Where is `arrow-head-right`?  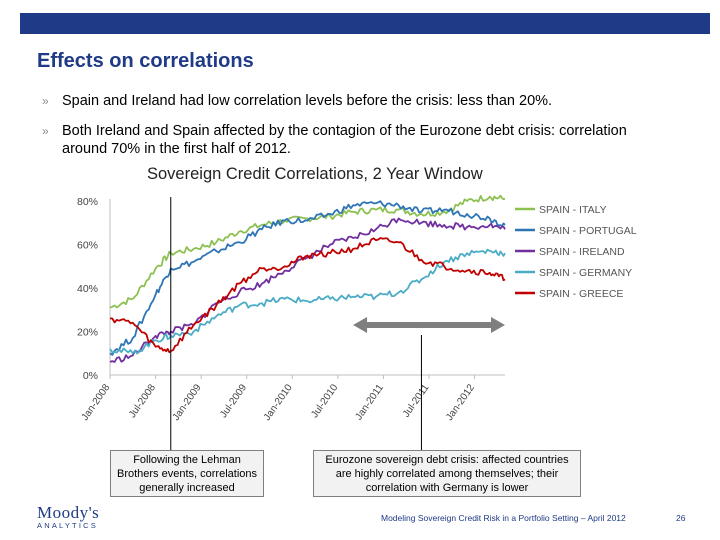
arrow-head-right is located at coordinates (498, 324).